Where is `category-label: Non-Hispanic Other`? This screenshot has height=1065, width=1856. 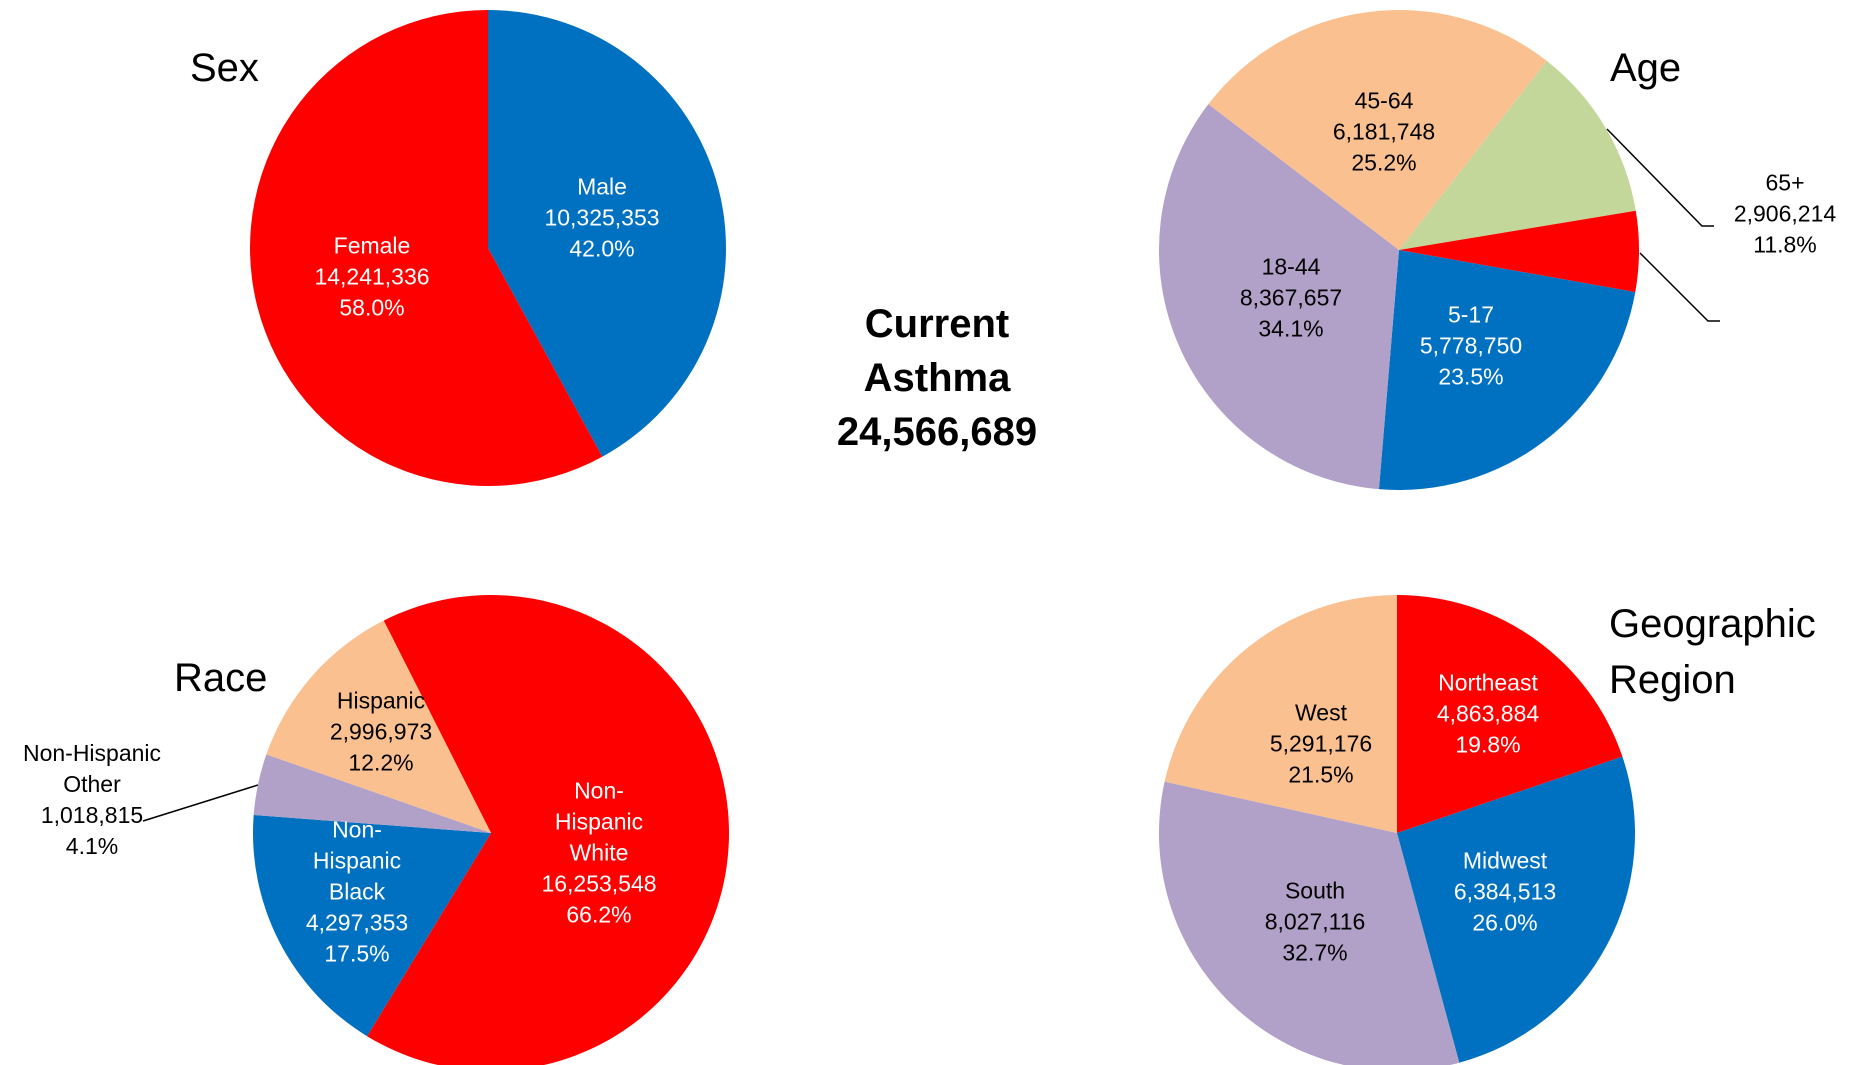
category-label: Non-Hispanic Other is located at coordinates (92, 768).